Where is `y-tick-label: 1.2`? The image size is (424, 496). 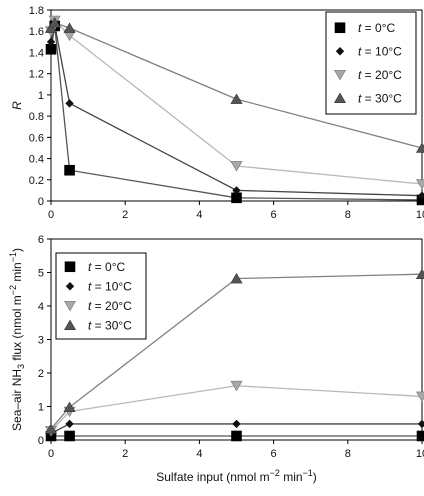
y-tick-label: 1.2 is located at coordinates (36, 75).